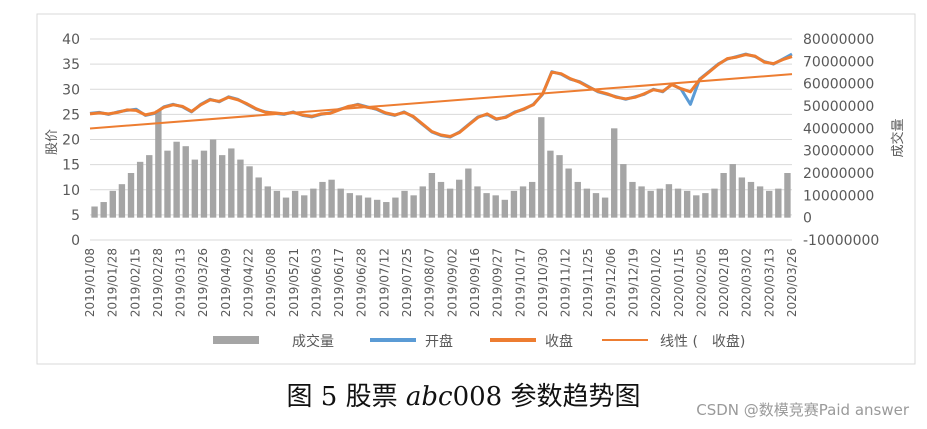 Image resolution: width=927 pixels, height=429 pixels. What do you see at coordinates (226, 282) in the screenshot?
I see `x-tick-label: 2019/04/09` at bounding box center [226, 282].